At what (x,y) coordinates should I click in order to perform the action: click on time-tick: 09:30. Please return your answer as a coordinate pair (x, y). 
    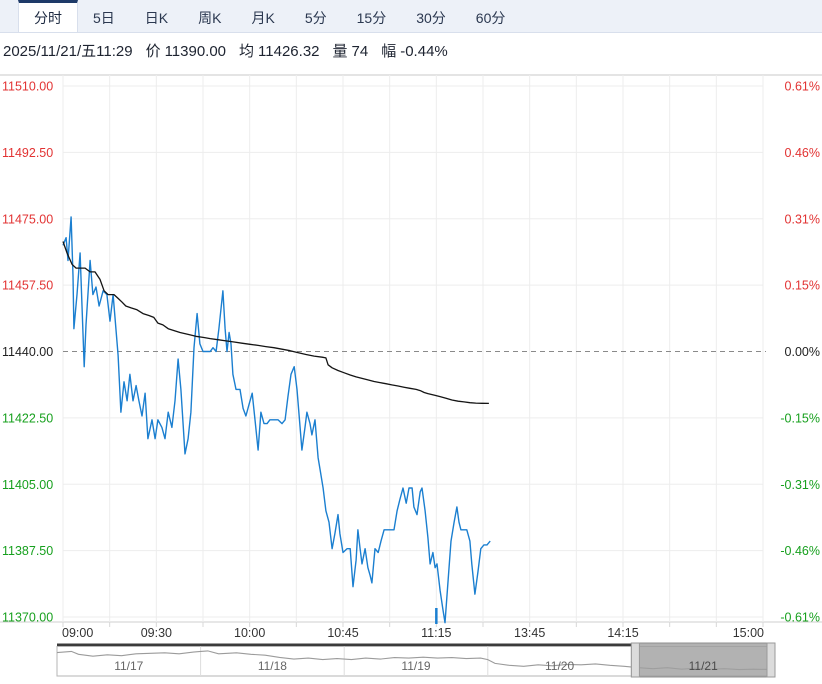
    Looking at the image, I should click on (156, 633).